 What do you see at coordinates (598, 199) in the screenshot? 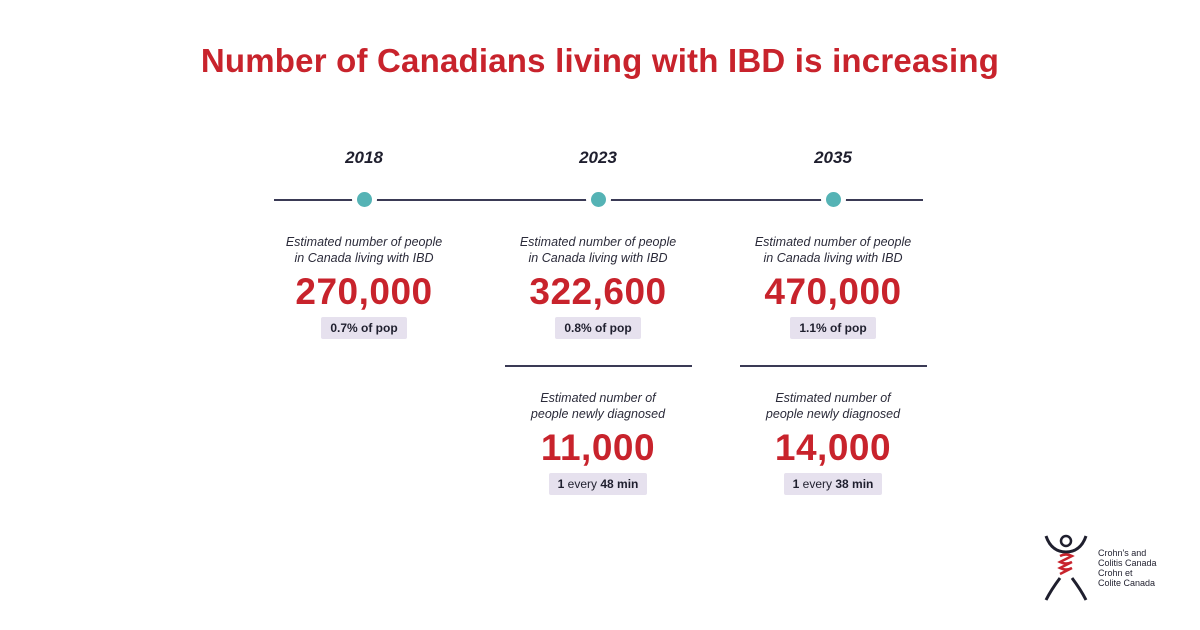
I see `timeline-dot-2023` at bounding box center [598, 199].